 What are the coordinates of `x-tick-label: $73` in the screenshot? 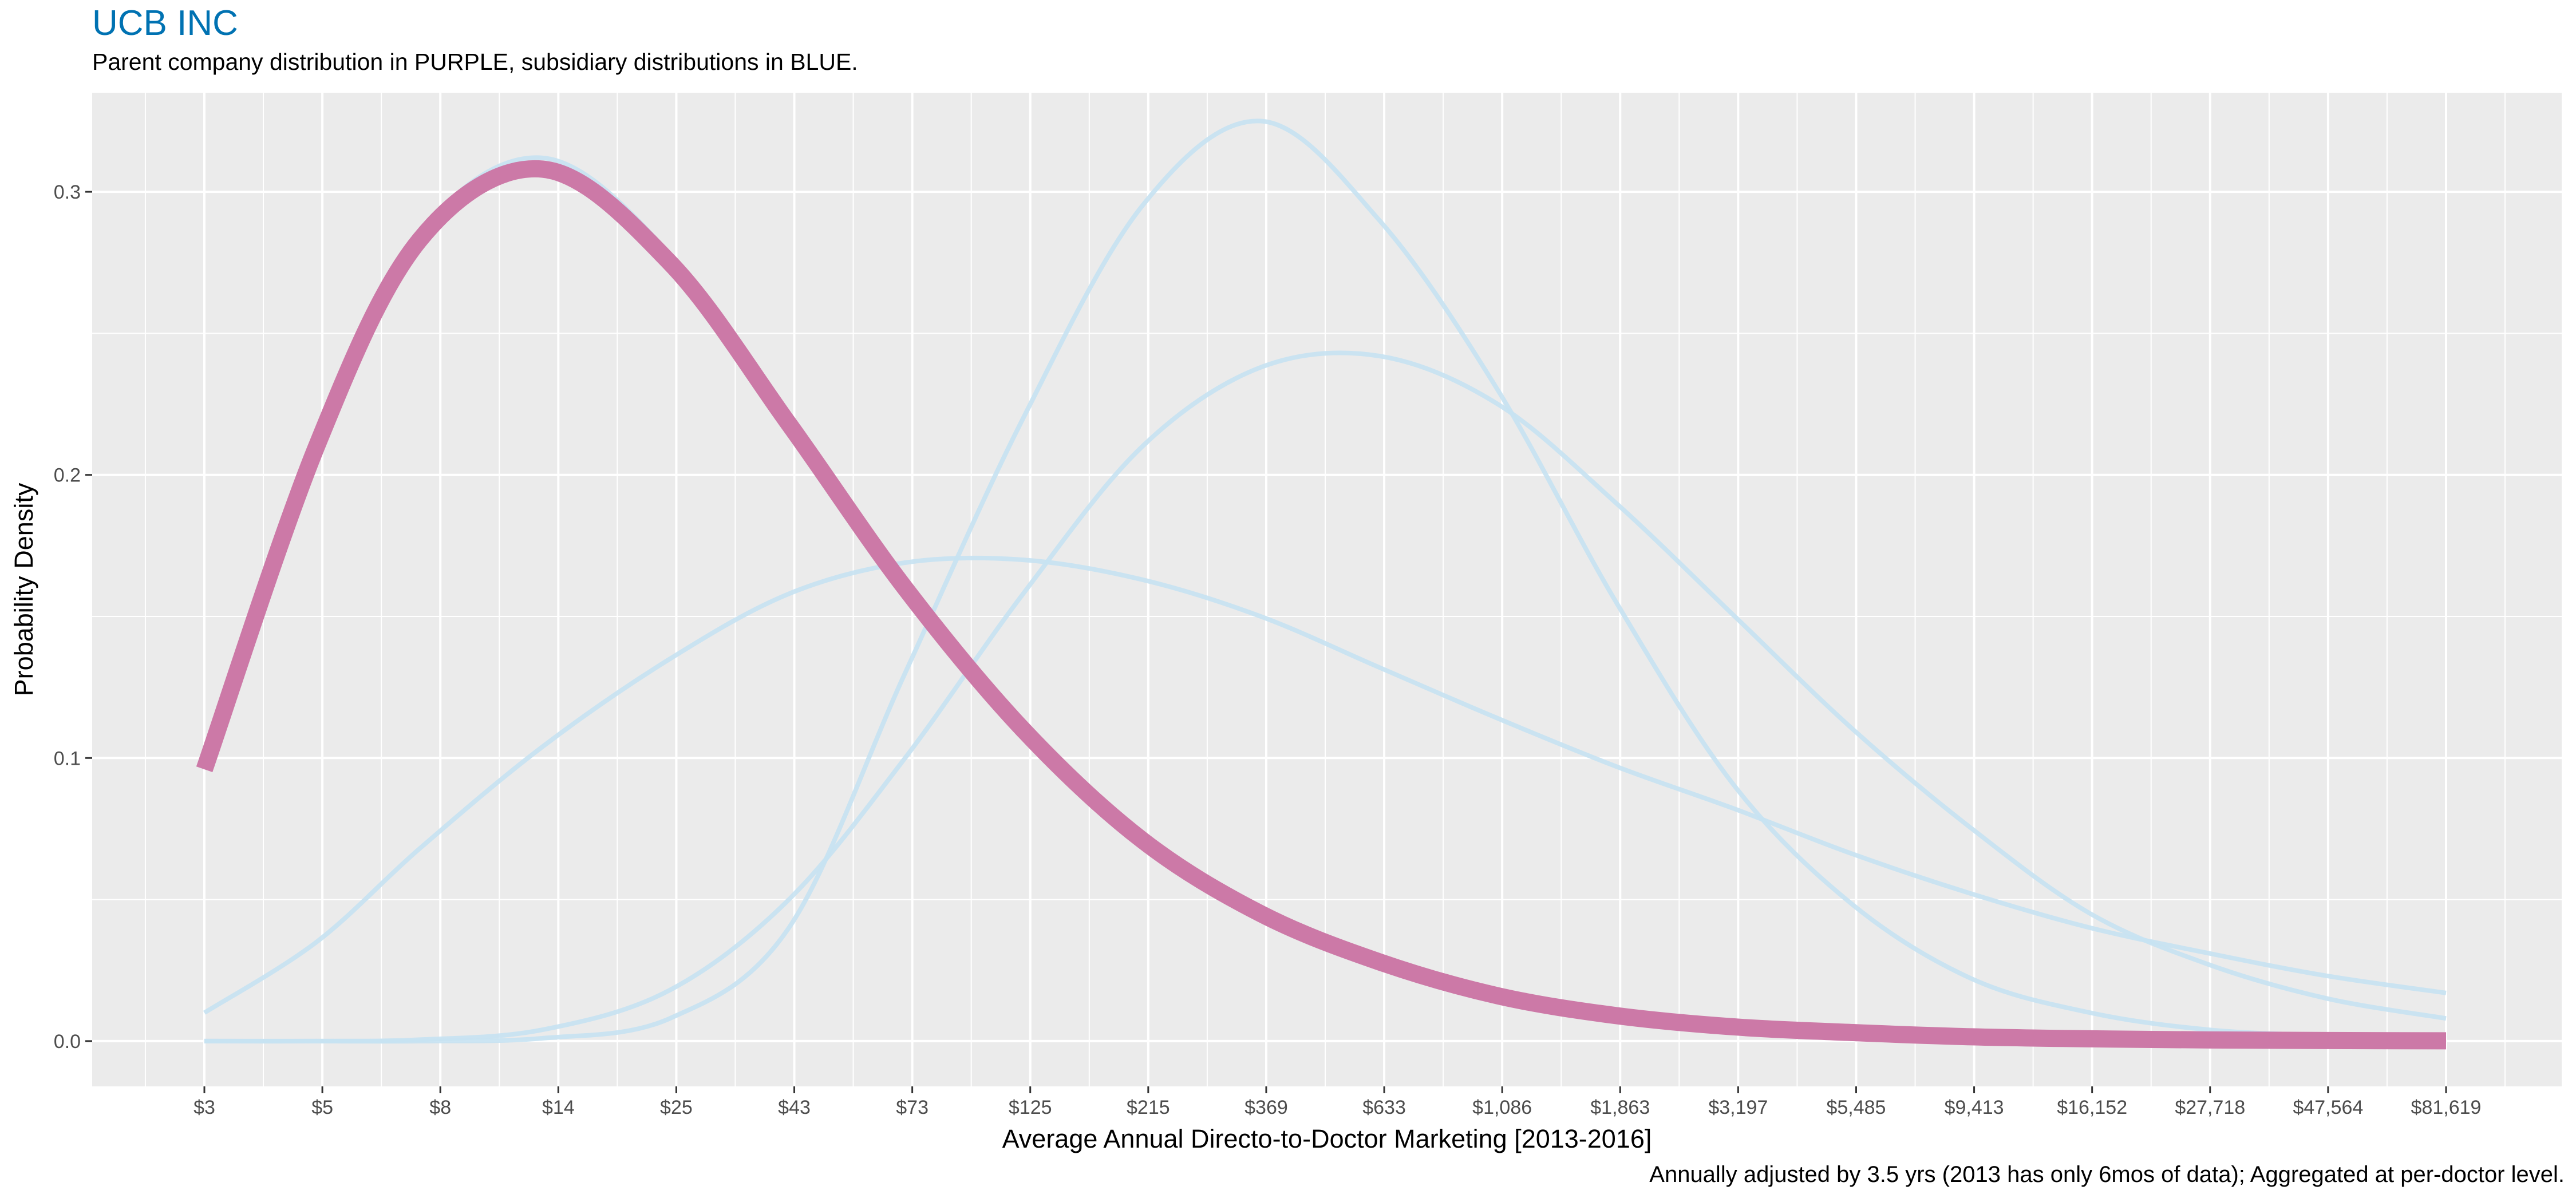 It's located at (912, 1108).